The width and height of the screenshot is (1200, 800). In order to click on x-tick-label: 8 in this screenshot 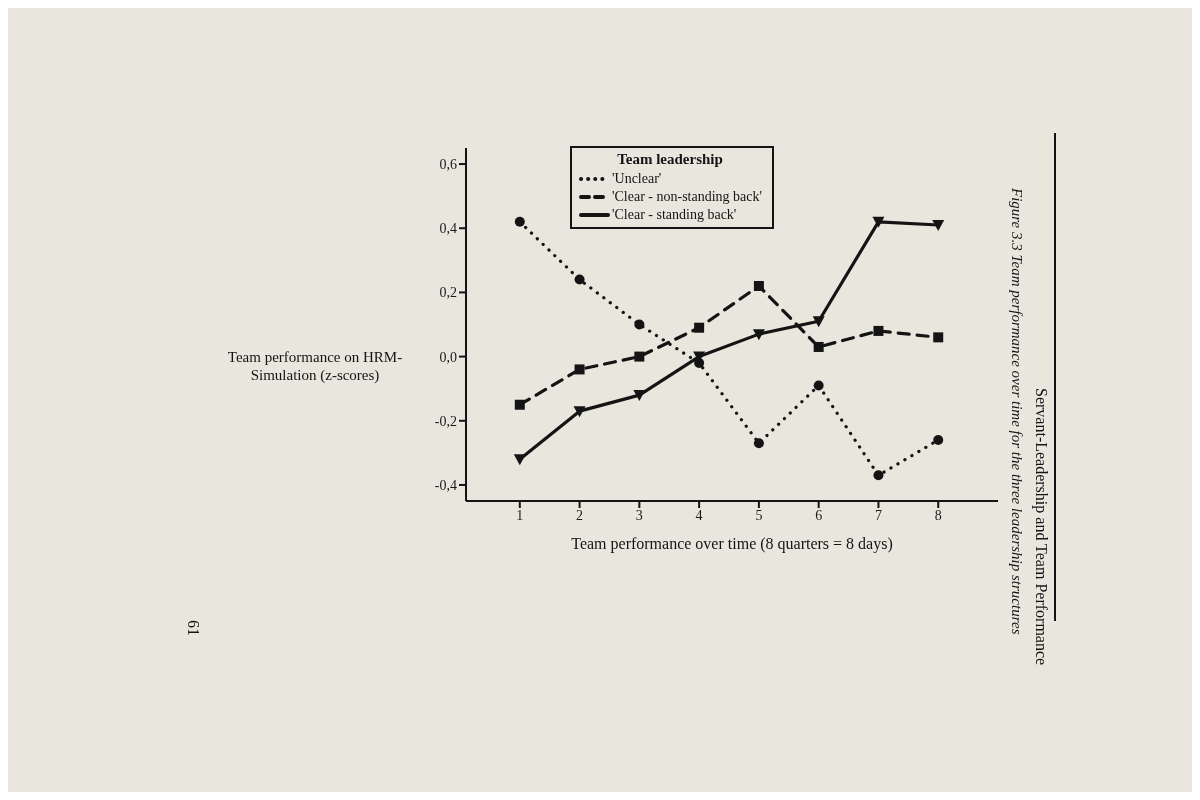, I will do `click(938, 515)`.